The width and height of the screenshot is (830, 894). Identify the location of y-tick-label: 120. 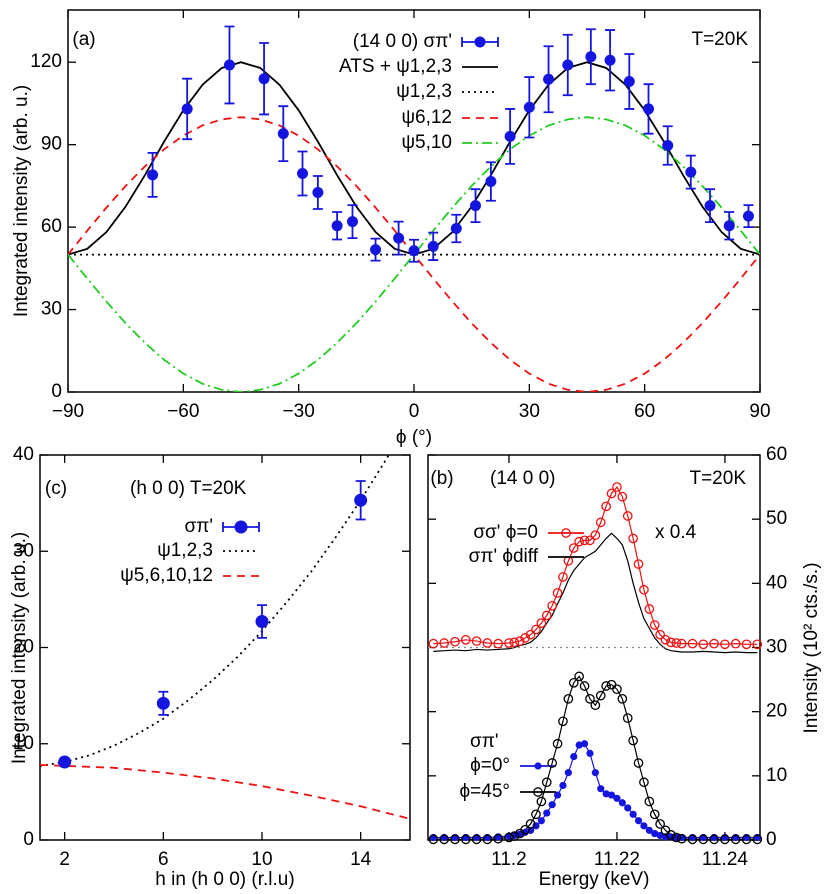
(46, 61).